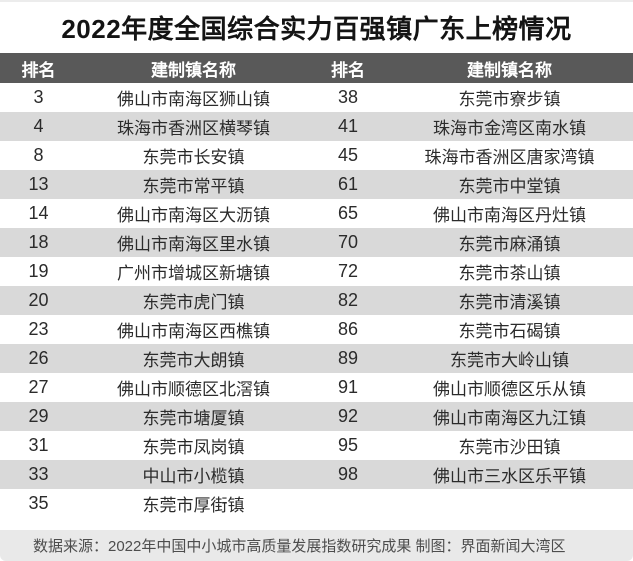 Image resolution: width=633 pixels, height=561 pixels. Describe the element at coordinates (316, 126) in the screenshot. I see `table-row: 4 珠海市香洲区横琴镇 41 珠海市金湾区南水镇` at that location.